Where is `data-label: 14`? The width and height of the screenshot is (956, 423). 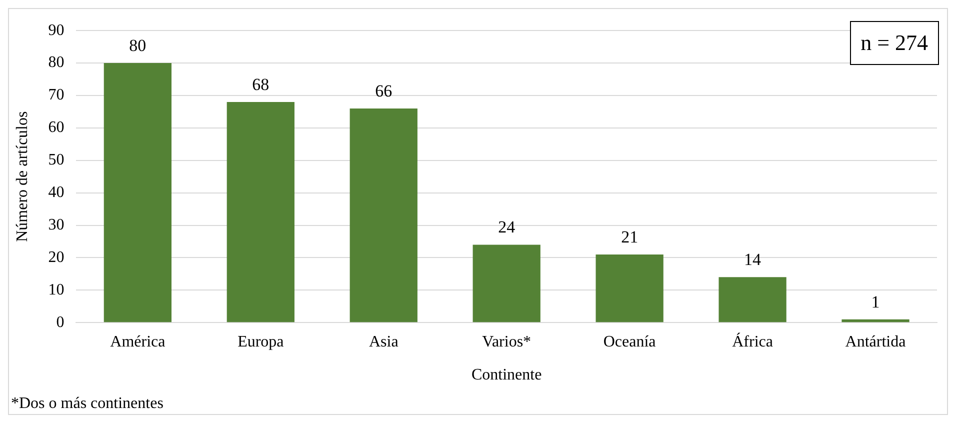 data-label: 14 is located at coordinates (753, 260).